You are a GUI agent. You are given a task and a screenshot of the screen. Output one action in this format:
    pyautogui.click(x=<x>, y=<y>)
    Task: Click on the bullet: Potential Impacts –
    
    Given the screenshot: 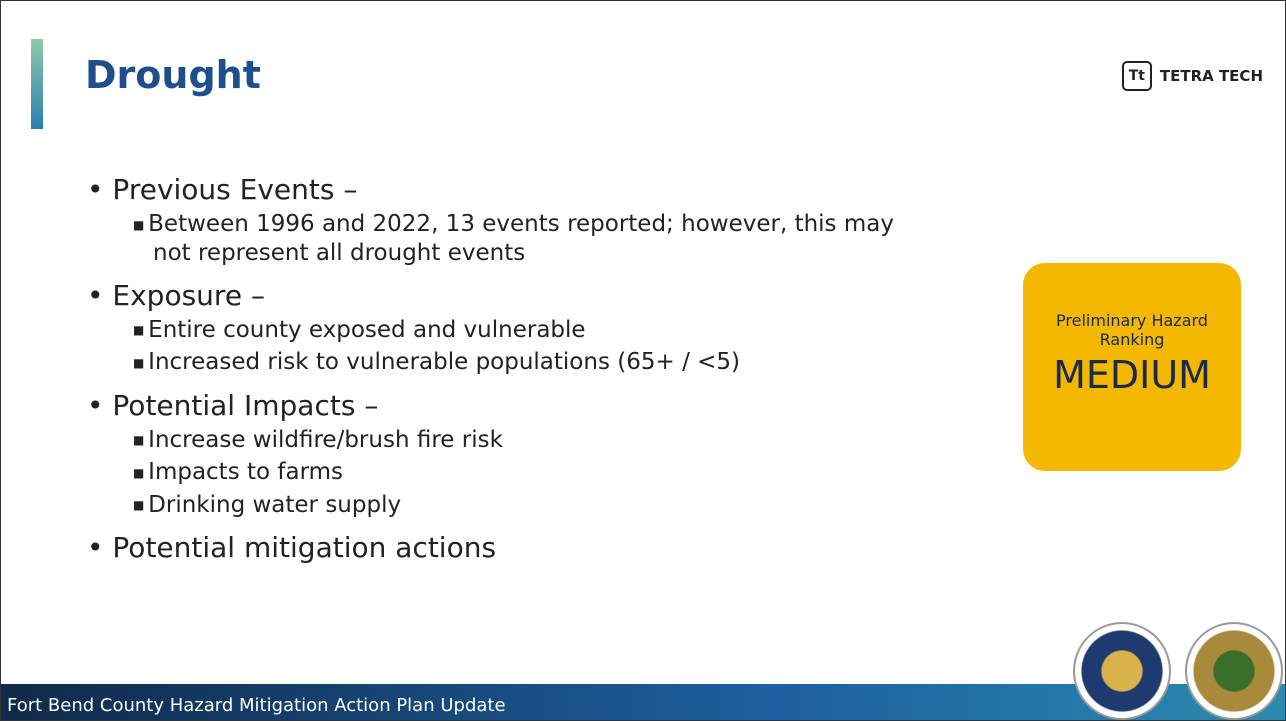 What is the action you would take?
    pyautogui.click(x=527, y=405)
    